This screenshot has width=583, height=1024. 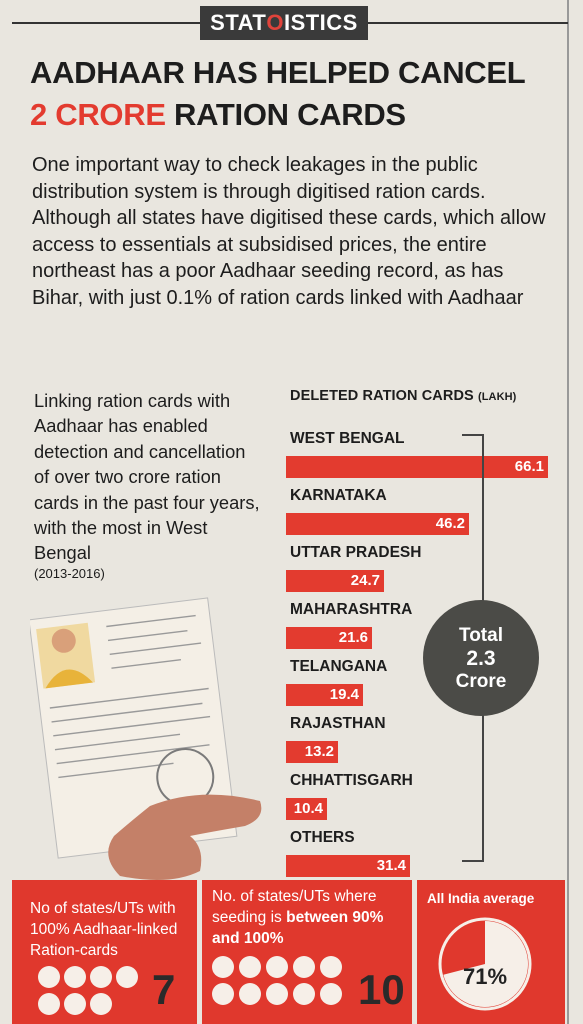 What do you see at coordinates (164, 989) in the screenshot?
I see `panel1-value: 7` at bounding box center [164, 989].